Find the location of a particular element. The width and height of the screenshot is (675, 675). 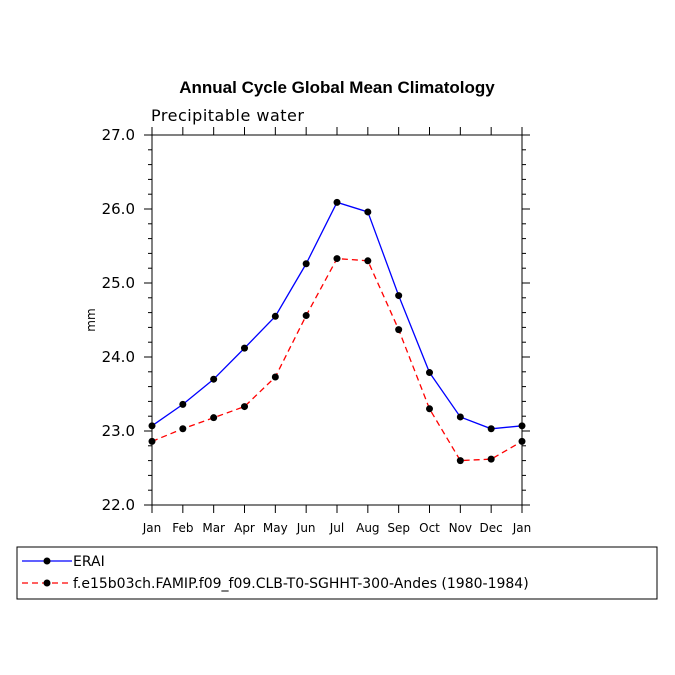

chart-title: Annual Cycle Global Mean Climatology is located at coordinates (337, 87).